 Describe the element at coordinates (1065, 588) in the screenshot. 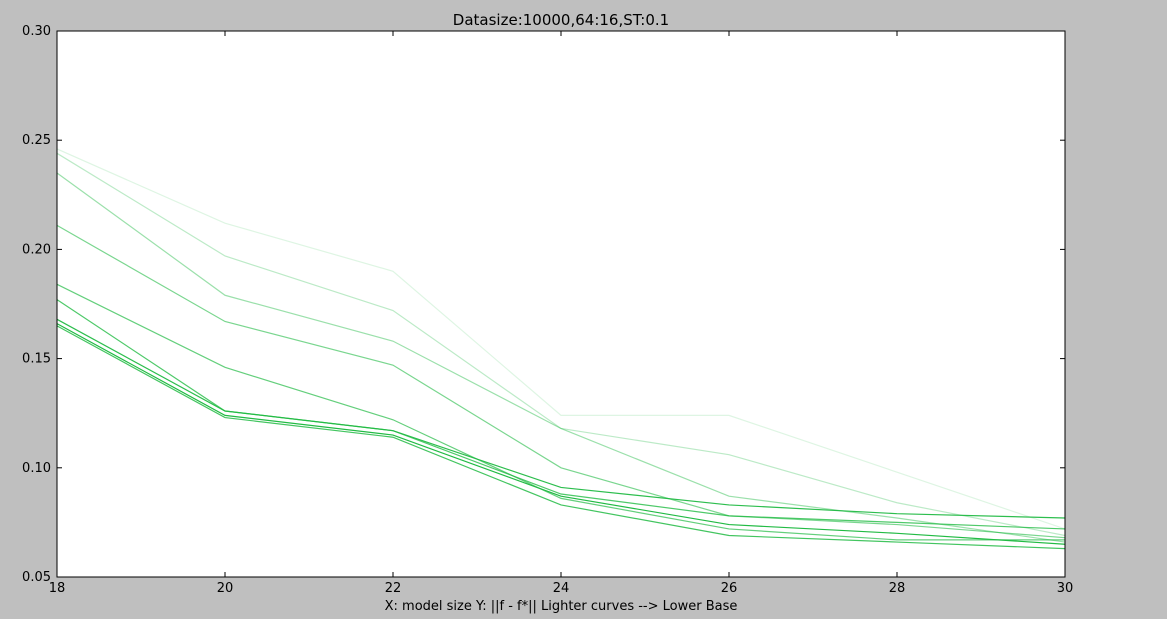

I see `x-tick-label: 30` at that location.